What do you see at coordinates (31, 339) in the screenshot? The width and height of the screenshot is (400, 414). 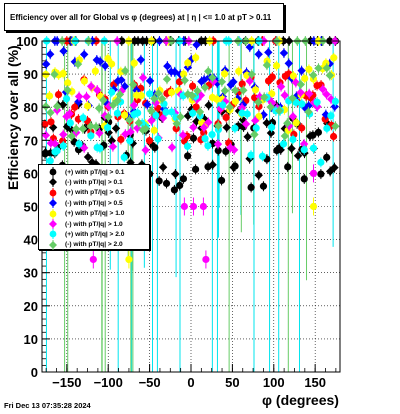 I see `y-tick-label: 10` at bounding box center [31, 339].